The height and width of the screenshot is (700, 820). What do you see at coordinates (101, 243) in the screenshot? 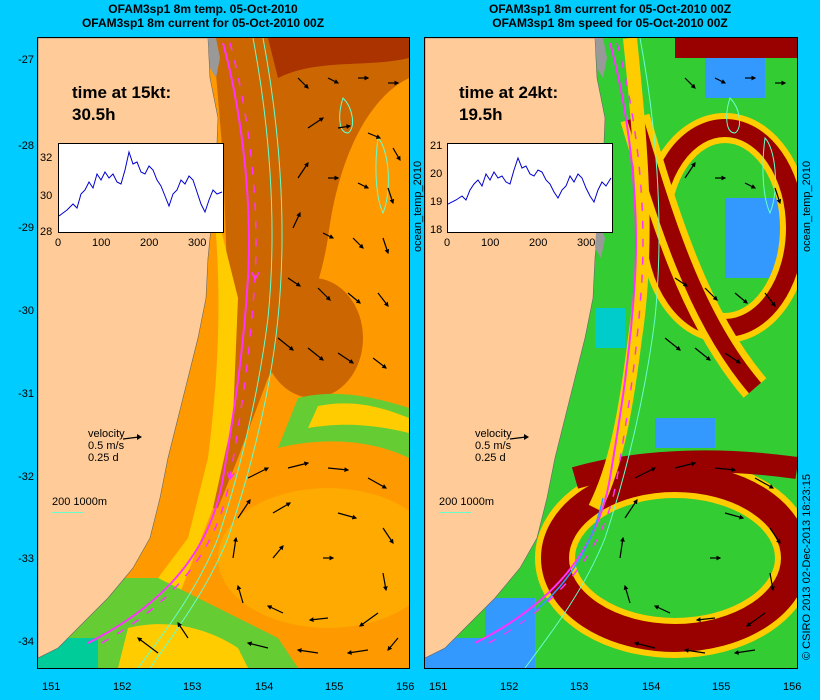
I see `left-inset-xtick: 100` at bounding box center [101, 243].